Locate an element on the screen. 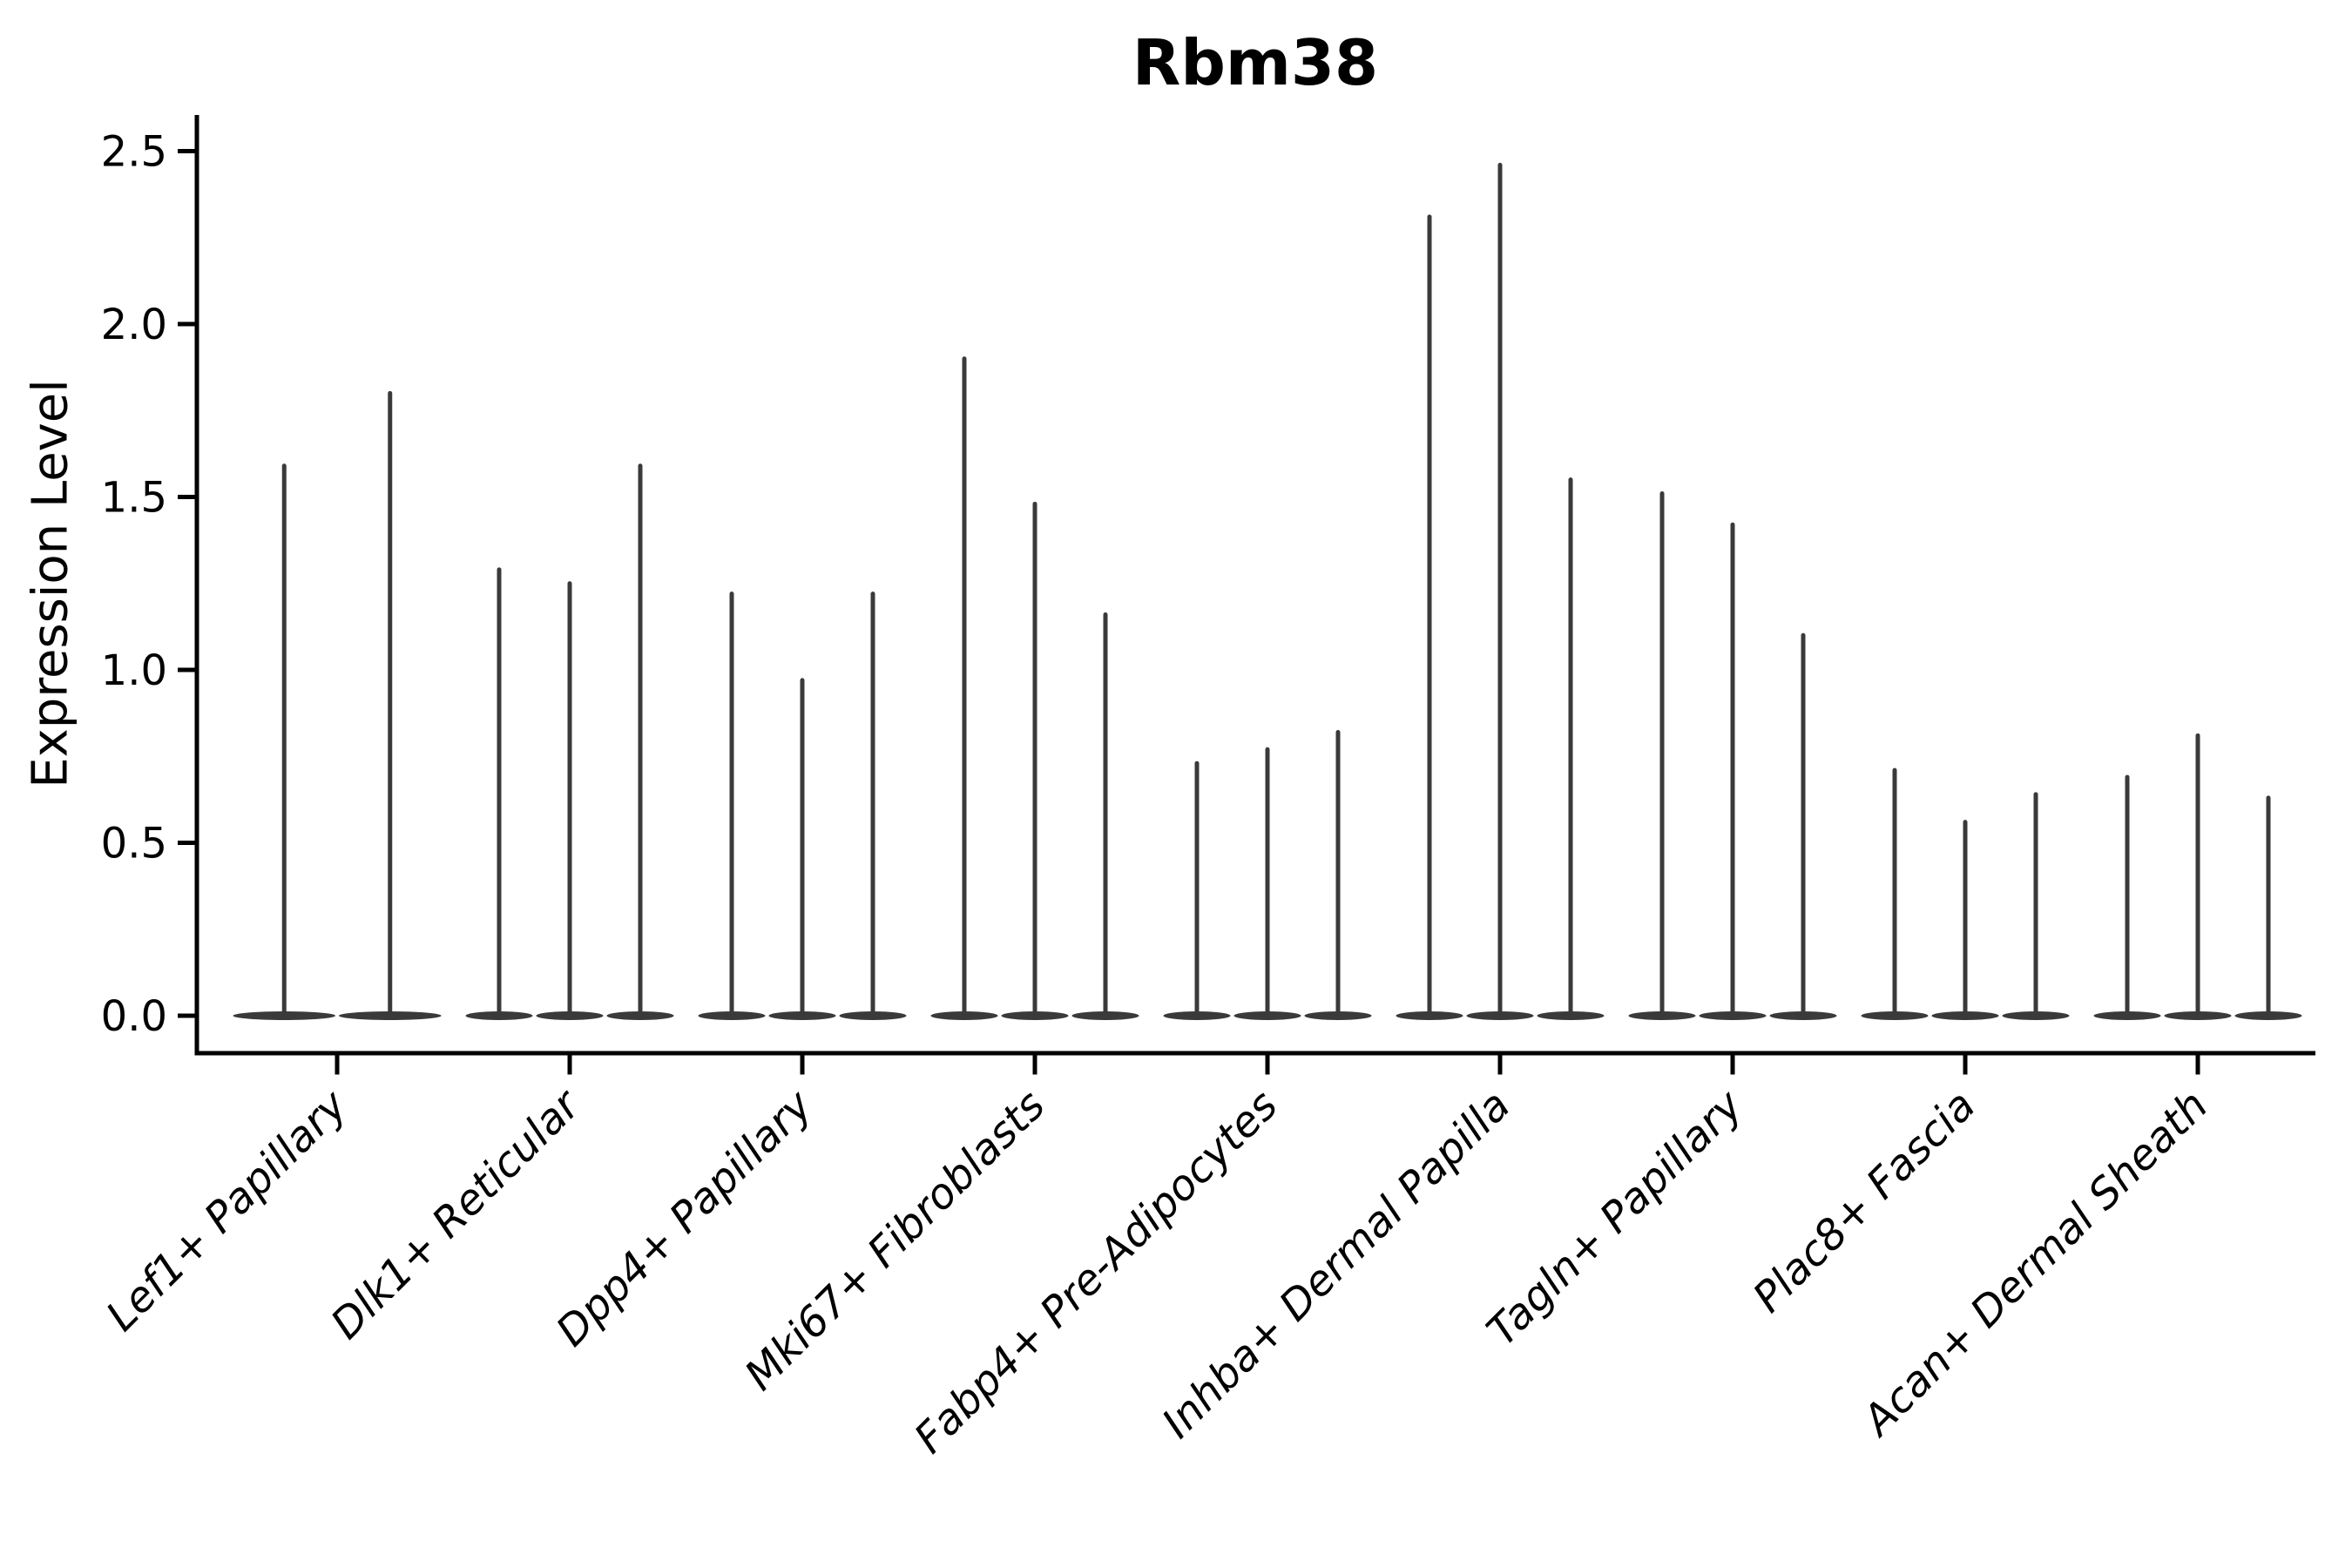 This screenshot has height=1568, width=2352. x-tick-label: Lef1+ Papillary is located at coordinates (227, 1211).